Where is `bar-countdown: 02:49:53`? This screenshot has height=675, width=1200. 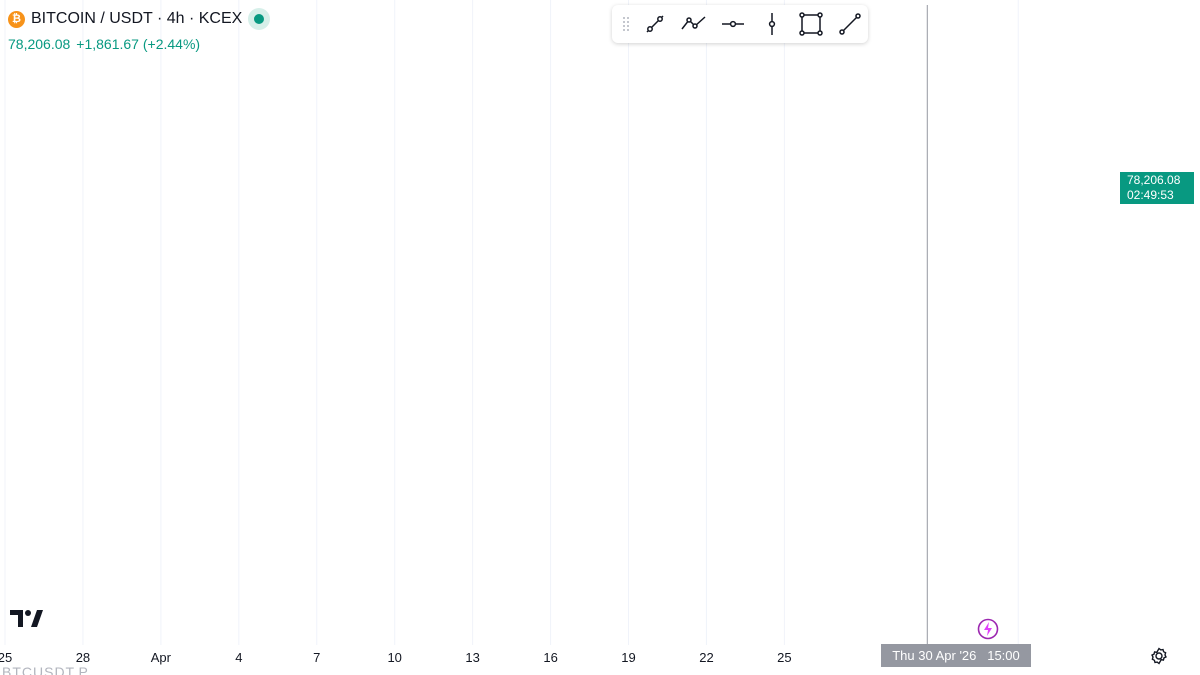
bar-countdown: 02:49:53 is located at coordinates (1150, 195).